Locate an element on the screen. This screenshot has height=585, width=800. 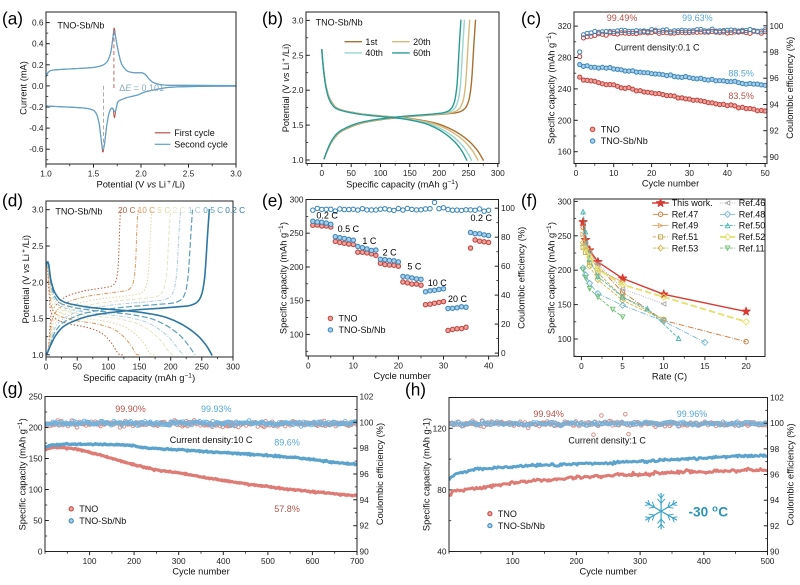
svg-text: 94 is located at coordinates (775, 105).